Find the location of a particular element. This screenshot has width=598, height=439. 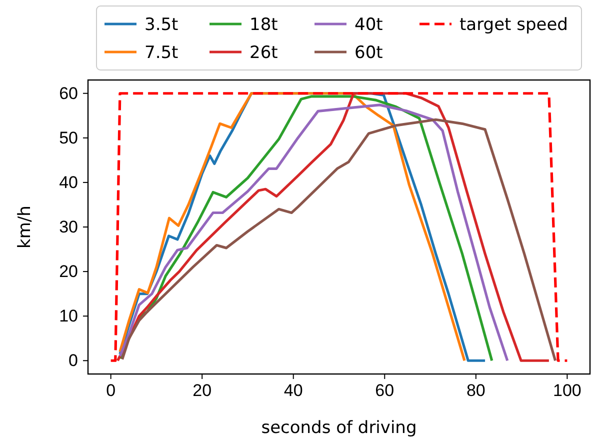

x-tick-label: 100 is located at coordinates (567, 390).